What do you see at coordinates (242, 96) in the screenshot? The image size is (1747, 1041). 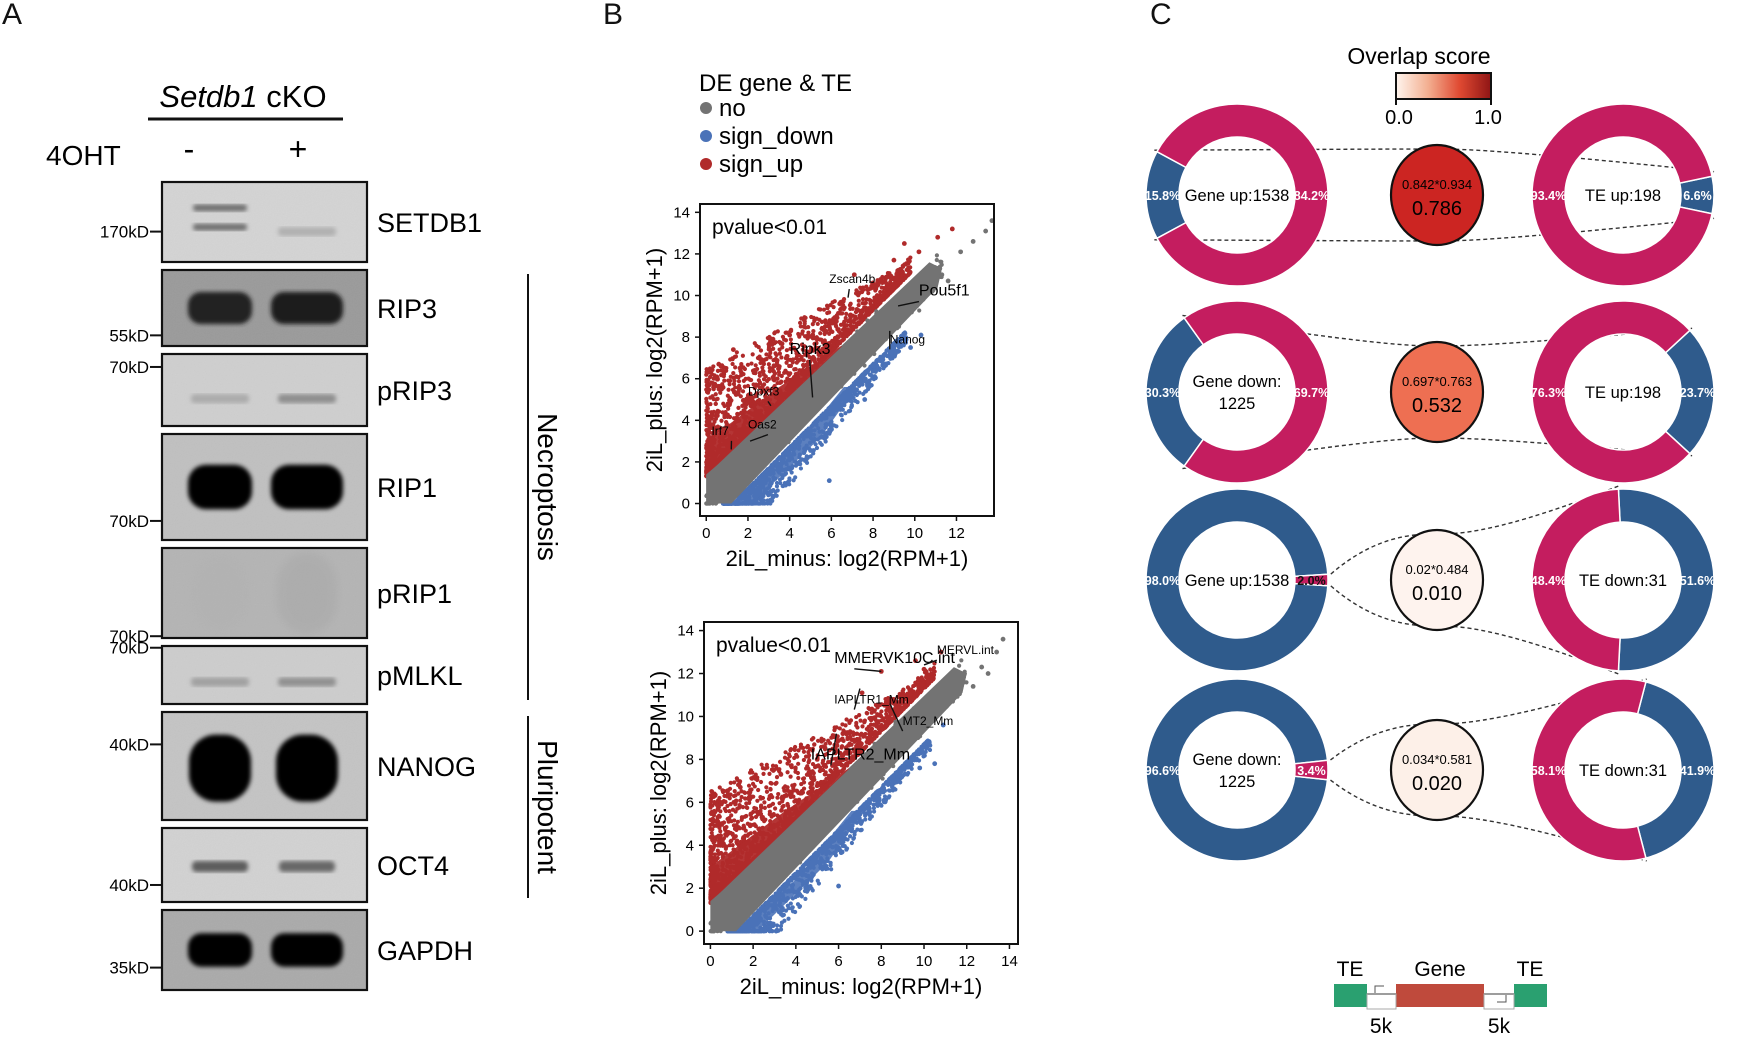 I see `blot-title: Setdb1 cKO` at bounding box center [242, 96].